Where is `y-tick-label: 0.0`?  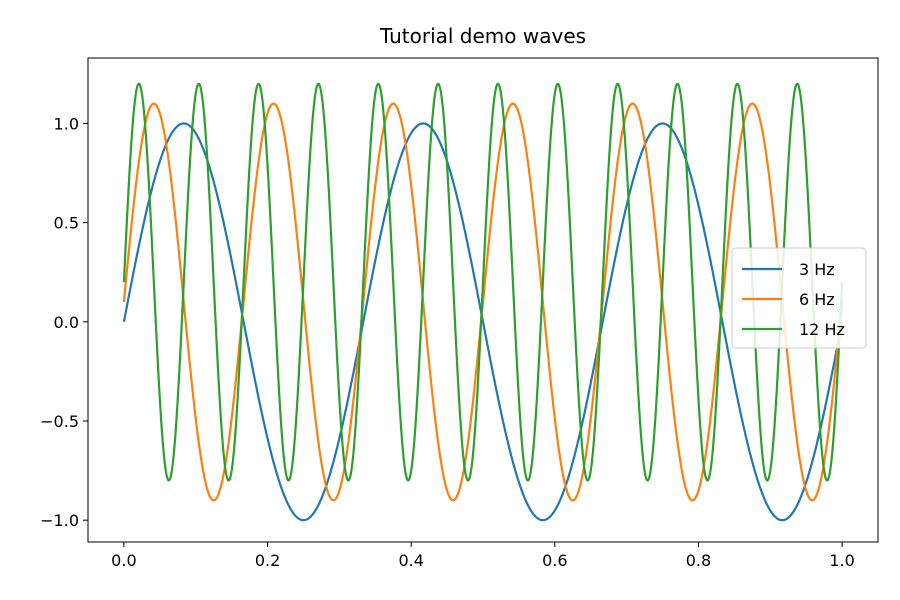 y-tick-label: 0.0 is located at coordinates (66, 322).